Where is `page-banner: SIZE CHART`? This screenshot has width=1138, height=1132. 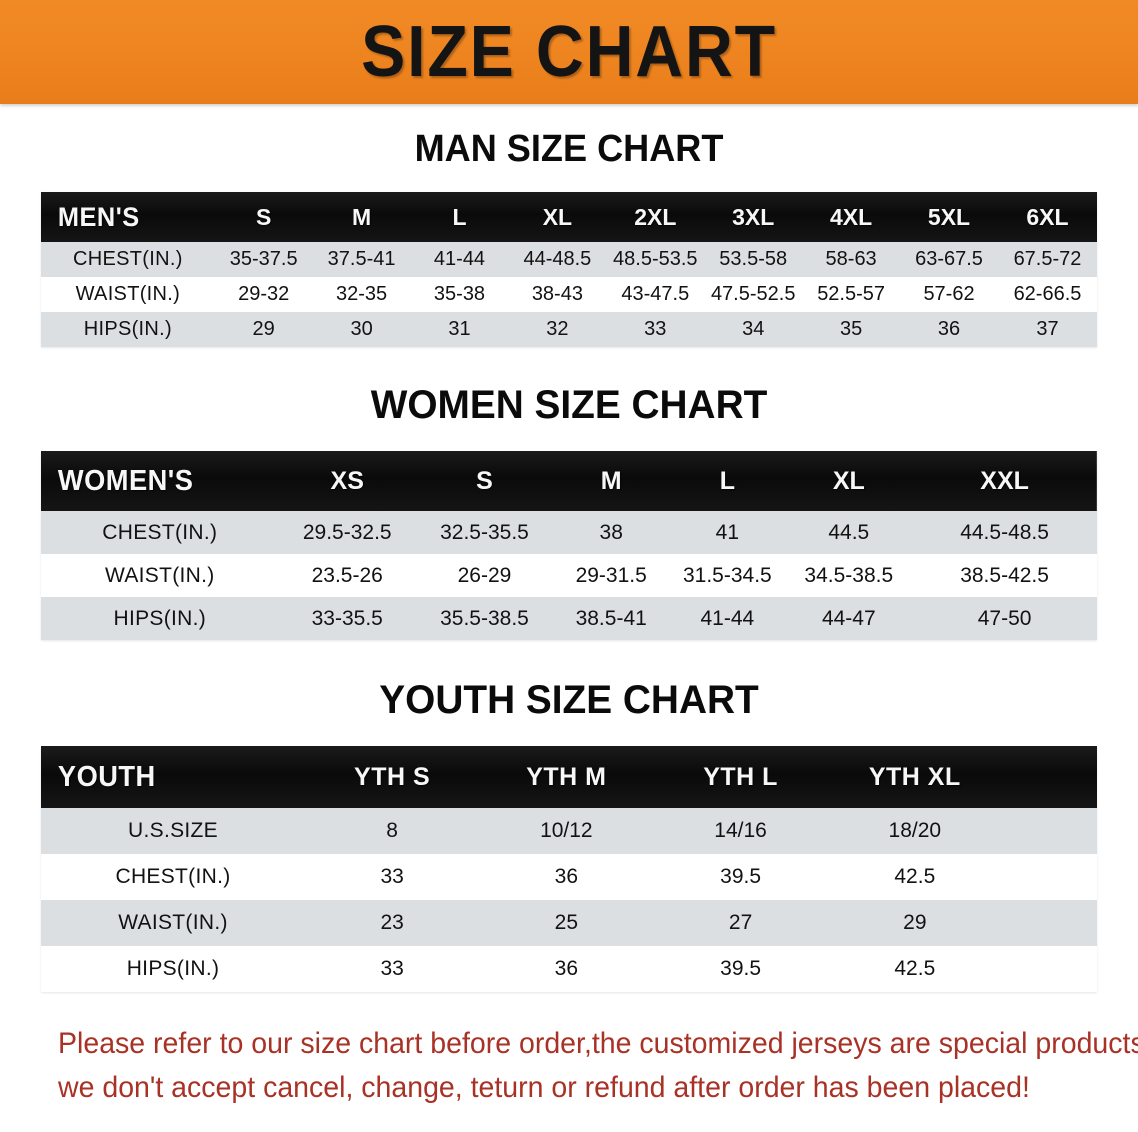 page-banner: SIZE CHART is located at coordinates (569, 52).